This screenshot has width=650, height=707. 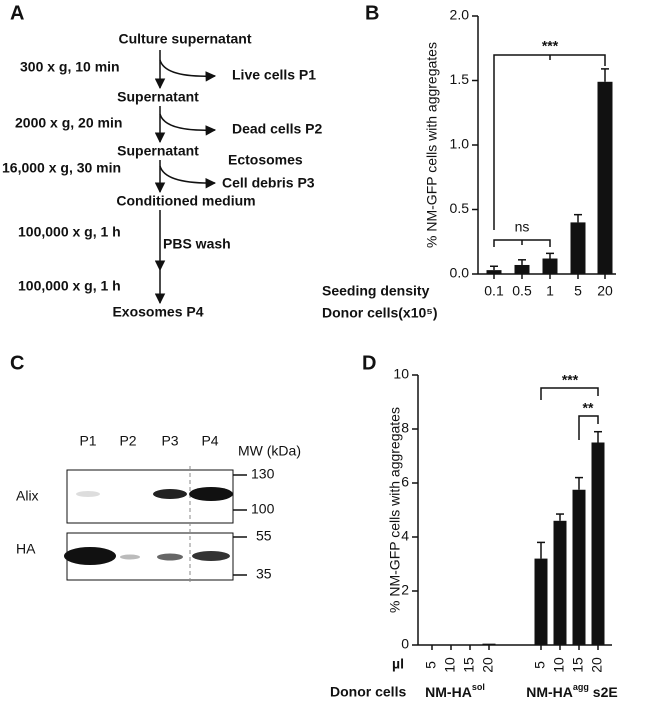 What do you see at coordinates (460, 208) in the screenshot?
I see `y-tick-label: 0.5` at bounding box center [460, 208].